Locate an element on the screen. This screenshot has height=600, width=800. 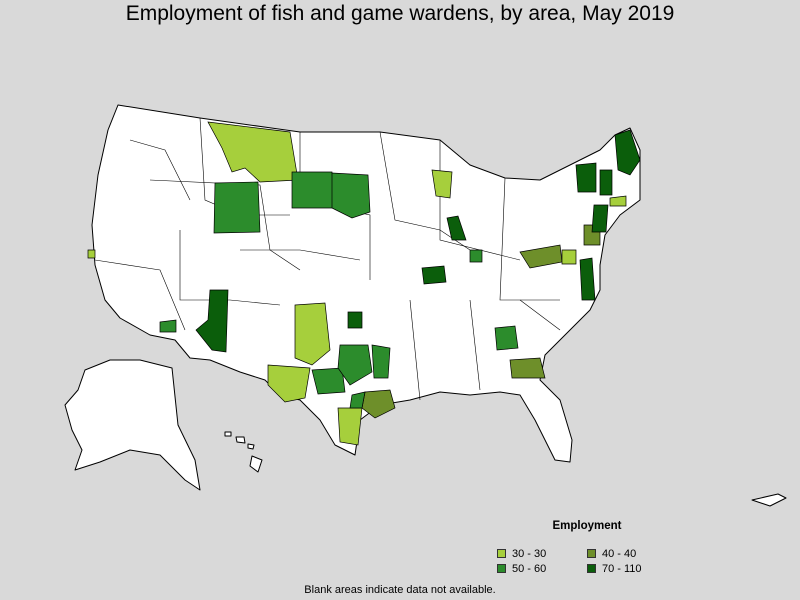
missouri-area is located at coordinates (434, 275).